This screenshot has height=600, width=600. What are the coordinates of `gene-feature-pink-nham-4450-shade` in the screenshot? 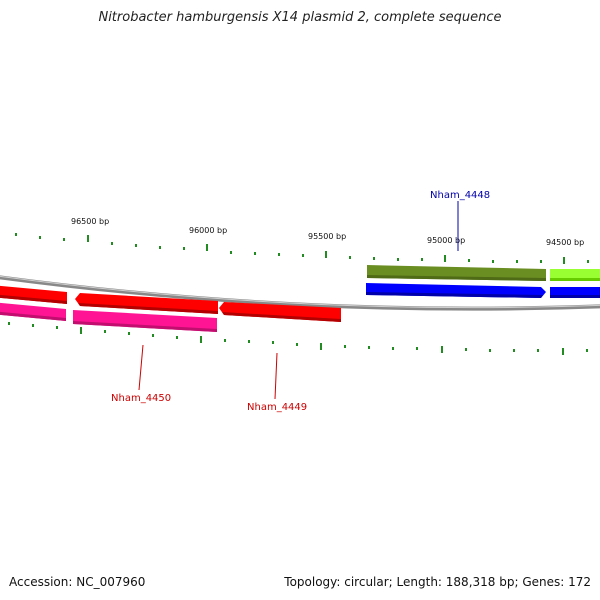 It's located at (145, 326).